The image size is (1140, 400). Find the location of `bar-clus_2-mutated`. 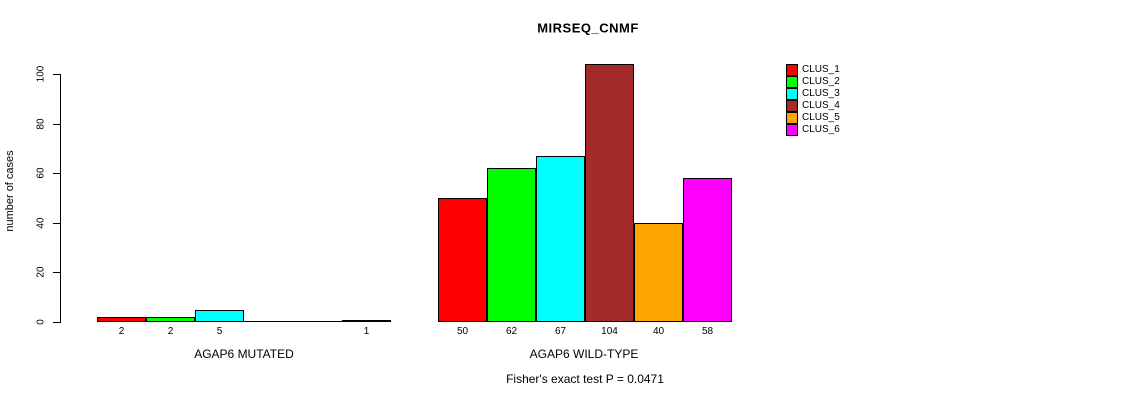

bar-clus_2-mutated is located at coordinates (170, 319).